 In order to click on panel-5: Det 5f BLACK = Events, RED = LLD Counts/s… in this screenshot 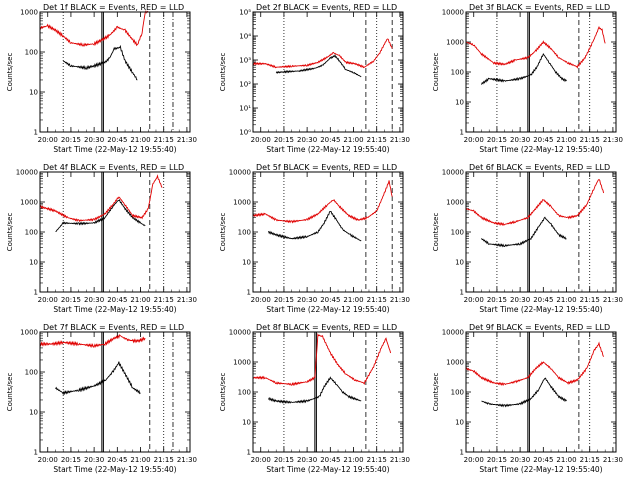, I will do `click(314, 238)`.